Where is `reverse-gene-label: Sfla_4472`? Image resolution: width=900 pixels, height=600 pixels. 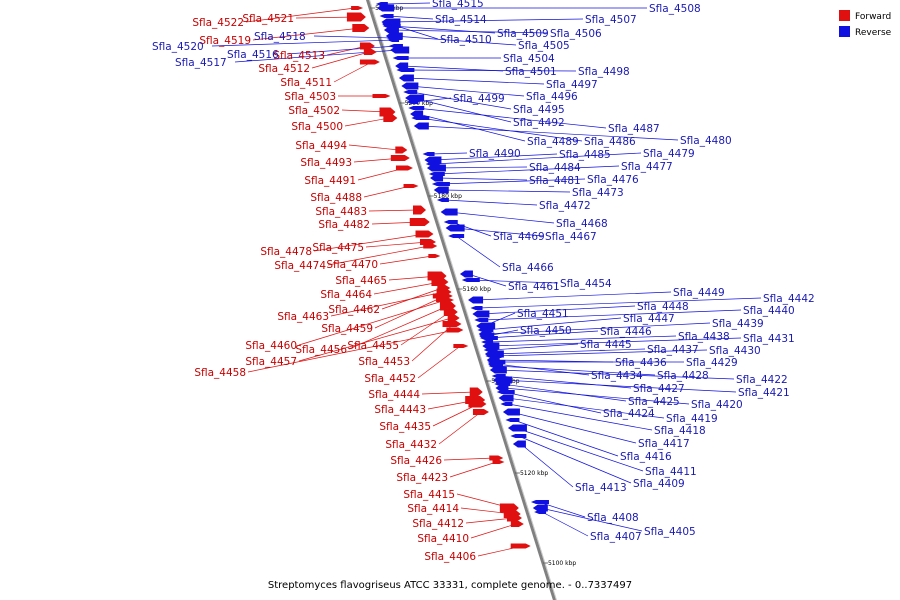
reverse-gene-label: Sfla_4472 is located at coordinates (565, 206).